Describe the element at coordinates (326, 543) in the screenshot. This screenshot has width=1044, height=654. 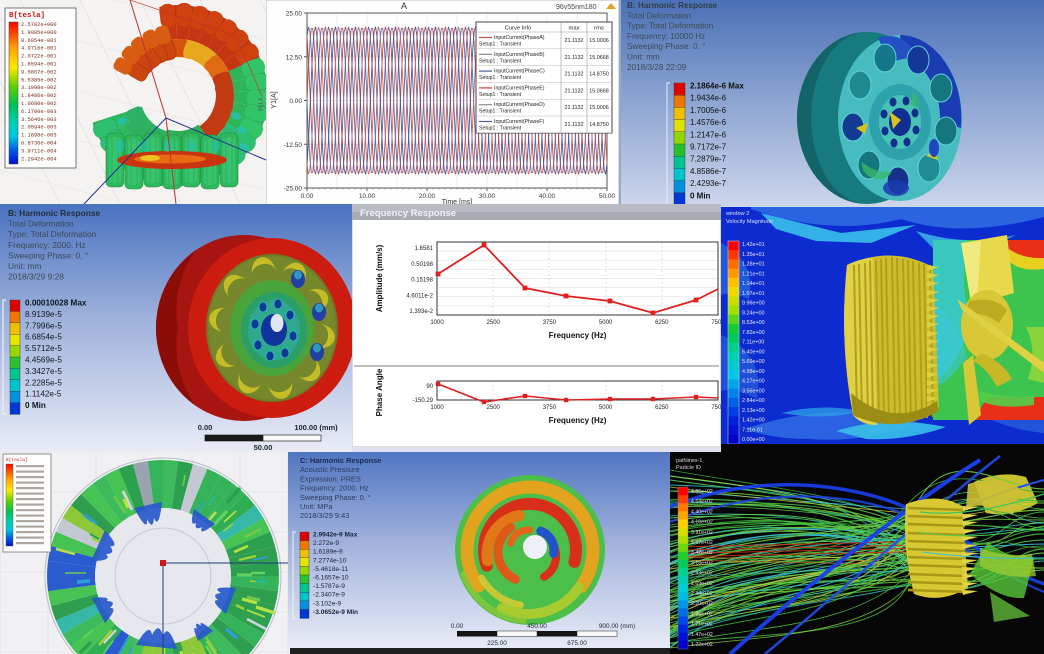
I see `svg-text: 2.272e-9` at that location.